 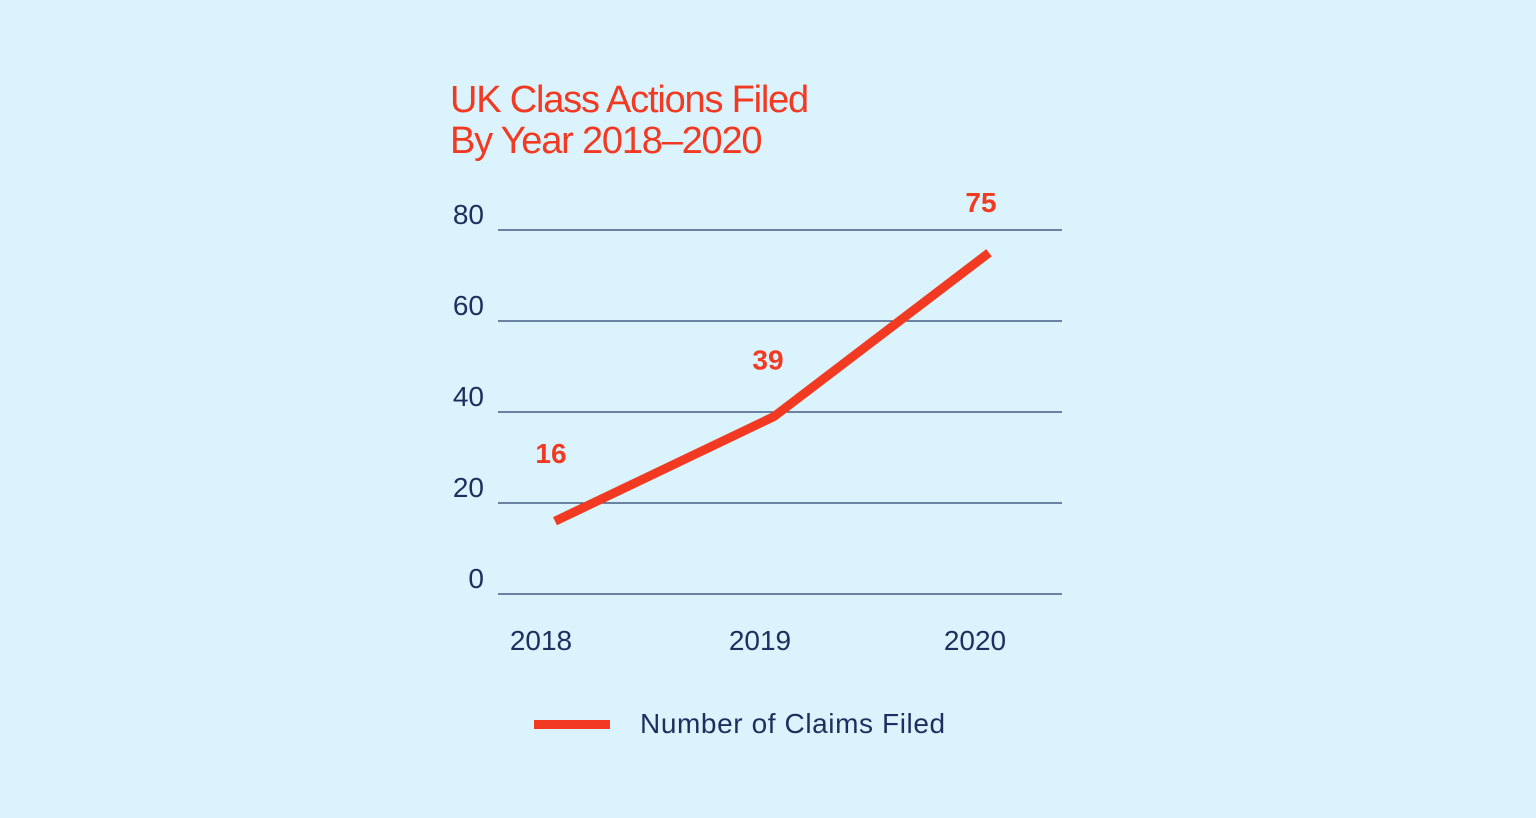 What do you see at coordinates (572, 724) in the screenshot?
I see `legend-line-swatch` at bounding box center [572, 724].